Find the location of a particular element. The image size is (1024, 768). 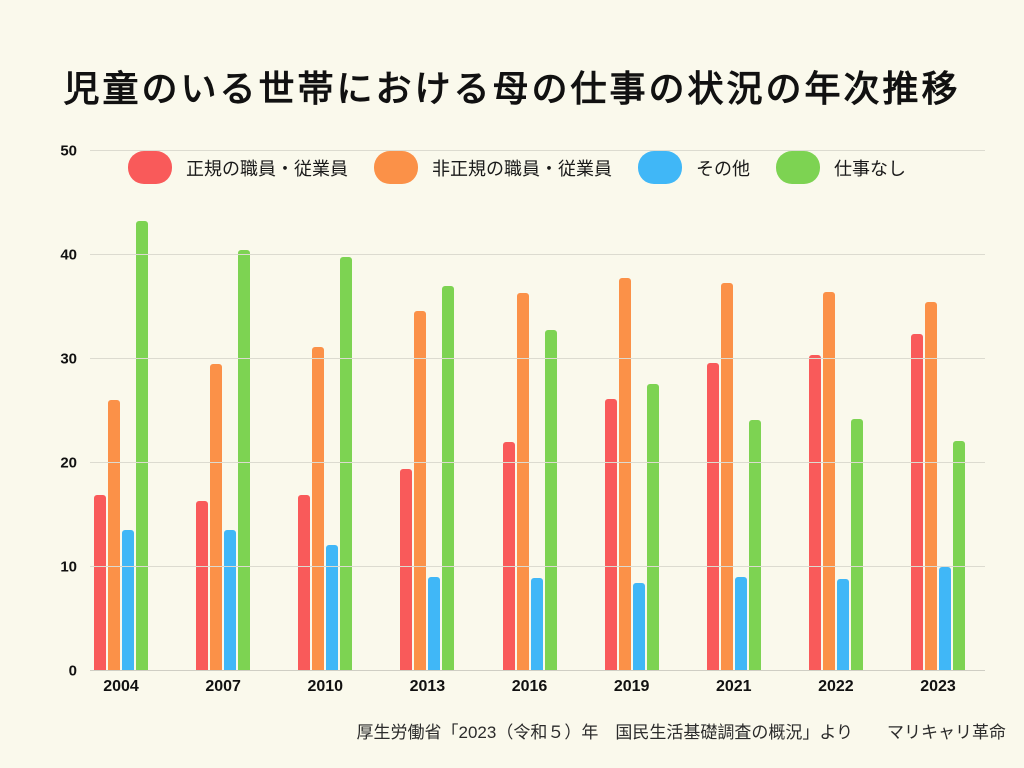

legend: 正規の職員・従業員 非正規の職員・従業員 その他 仕事なし is located at coordinates (517, 167).